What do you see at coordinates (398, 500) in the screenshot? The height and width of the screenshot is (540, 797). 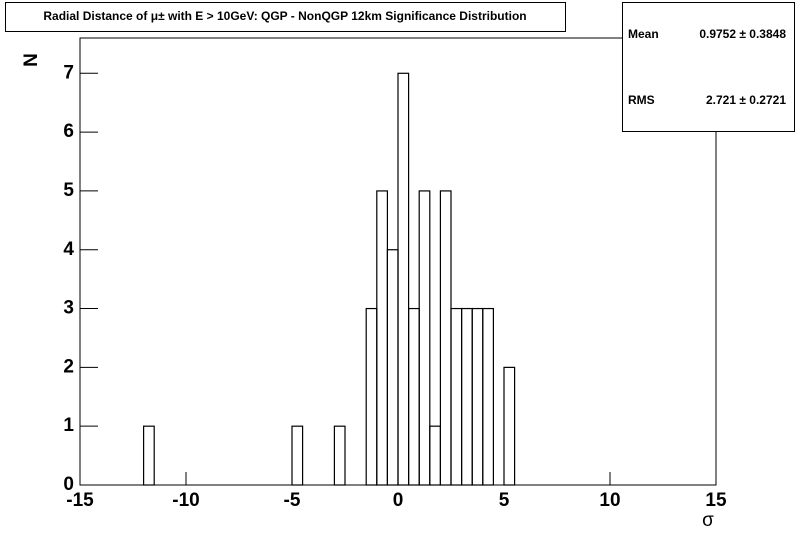 I see `x-tick-label: 0` at bounding box center [398, 500].